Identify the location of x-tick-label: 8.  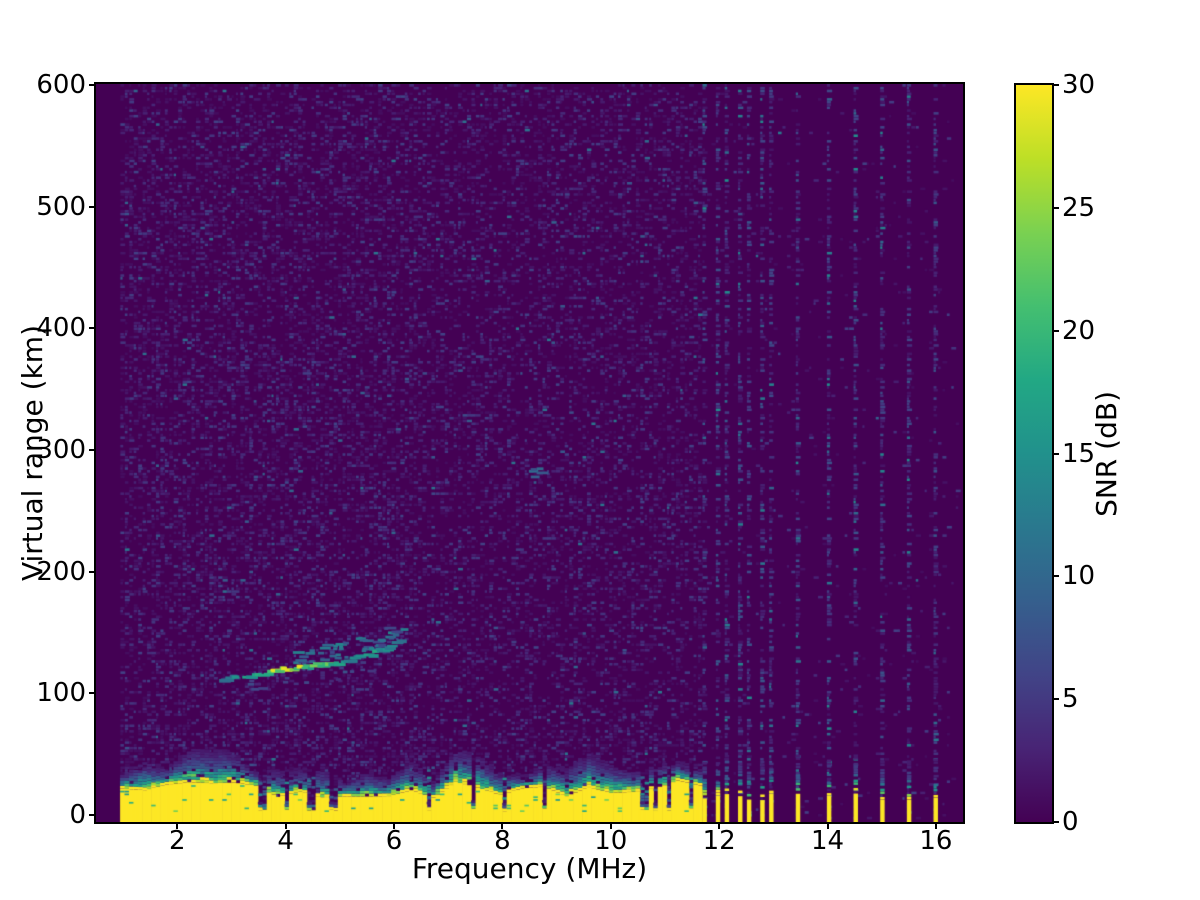
(502, 841).